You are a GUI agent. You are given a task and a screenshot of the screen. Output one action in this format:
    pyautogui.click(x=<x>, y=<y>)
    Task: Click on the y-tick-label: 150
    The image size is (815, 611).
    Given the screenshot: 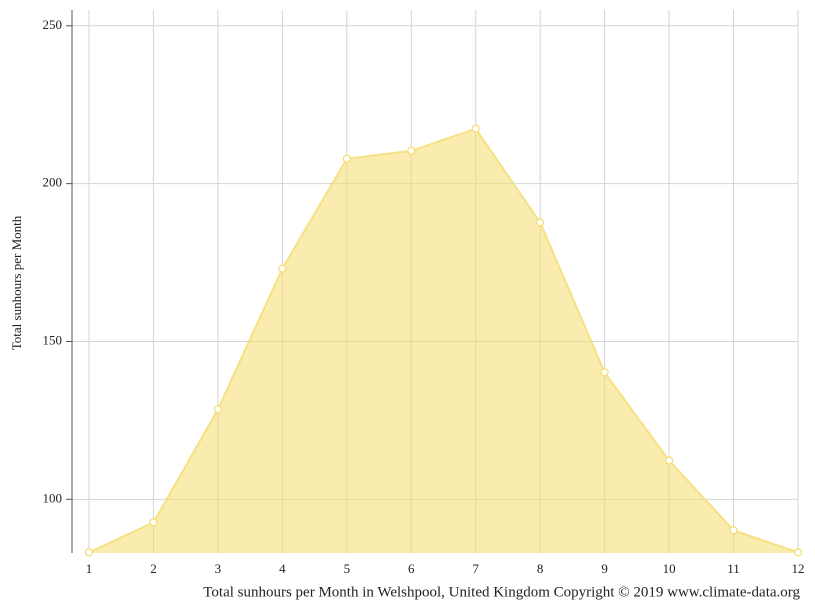 What is the action you would take?
    pyautogui.click(x=53, y=339)
    